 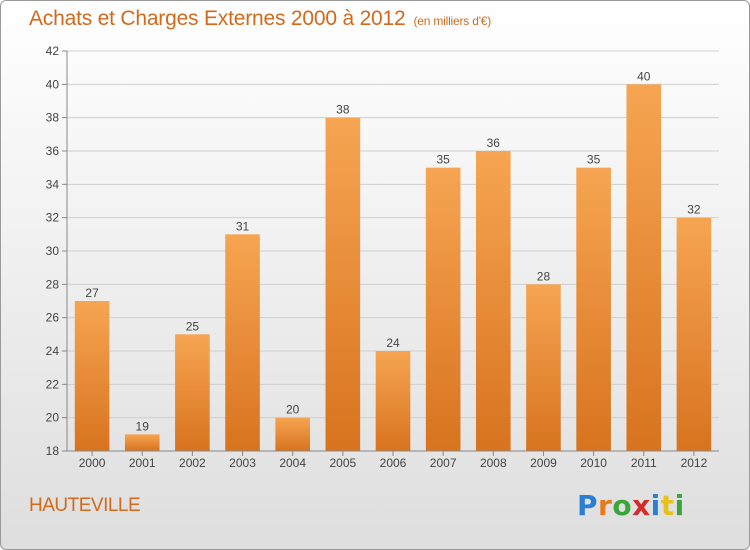 I want to click on bar-2007, so click(x=443, y=309).